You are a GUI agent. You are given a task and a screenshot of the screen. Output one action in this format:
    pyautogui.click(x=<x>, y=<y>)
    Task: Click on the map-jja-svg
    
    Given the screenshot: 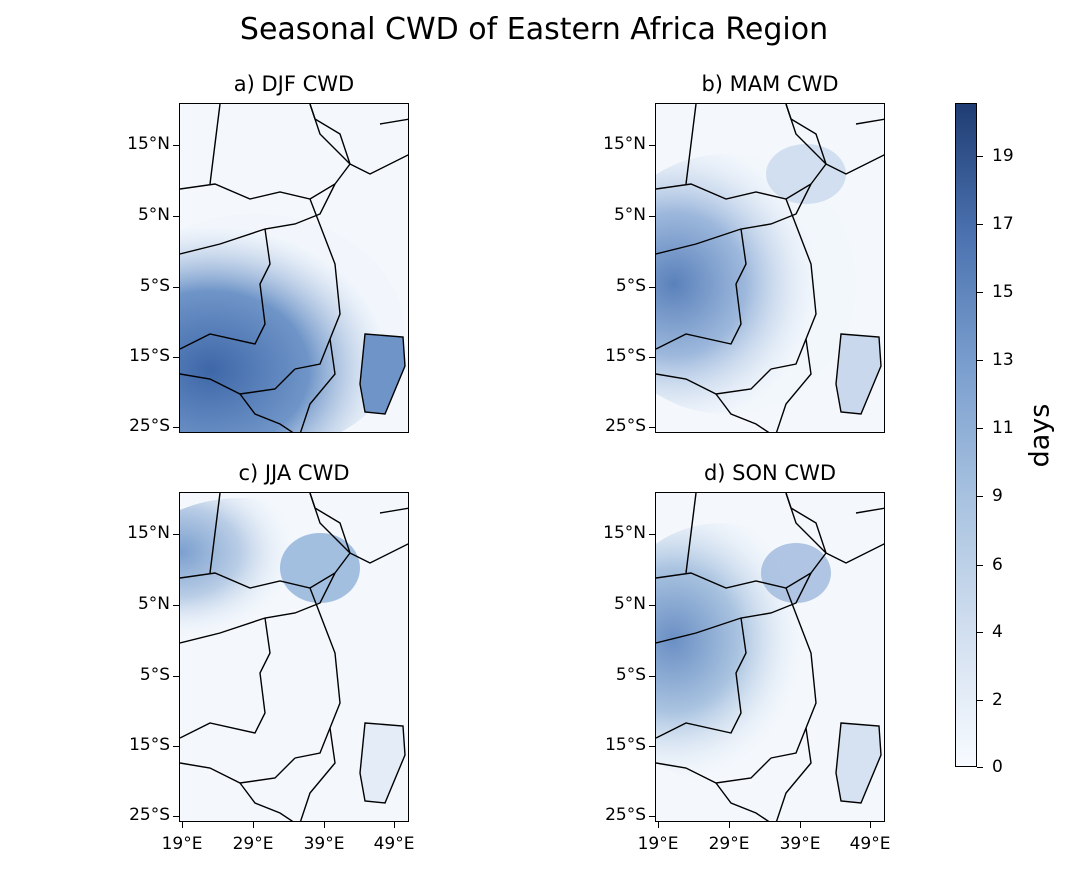 What is the action you would take?
    pyautogui.click(x=294, y=657)
    